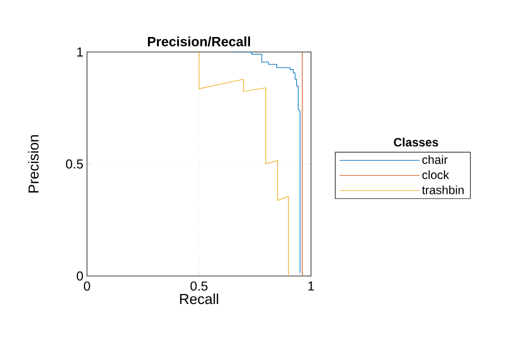  What do you see at coordinates (79, 276) in the screenshot?
I see `y-tick-label: 0` at bounding box center [79, 276].